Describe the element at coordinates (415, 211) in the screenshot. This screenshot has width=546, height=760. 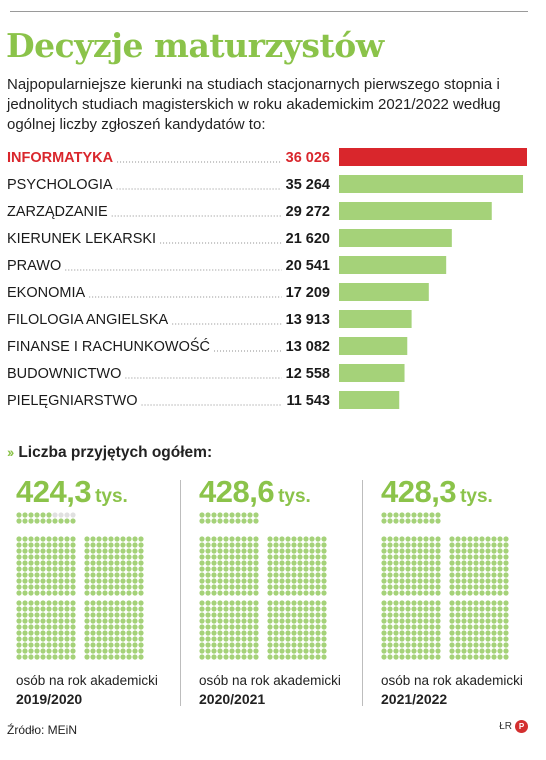
I see `bar` at that location.